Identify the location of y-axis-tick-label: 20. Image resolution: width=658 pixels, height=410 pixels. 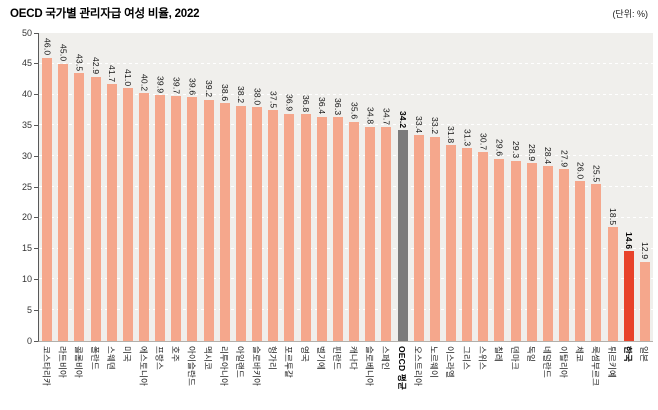
(26, 217).